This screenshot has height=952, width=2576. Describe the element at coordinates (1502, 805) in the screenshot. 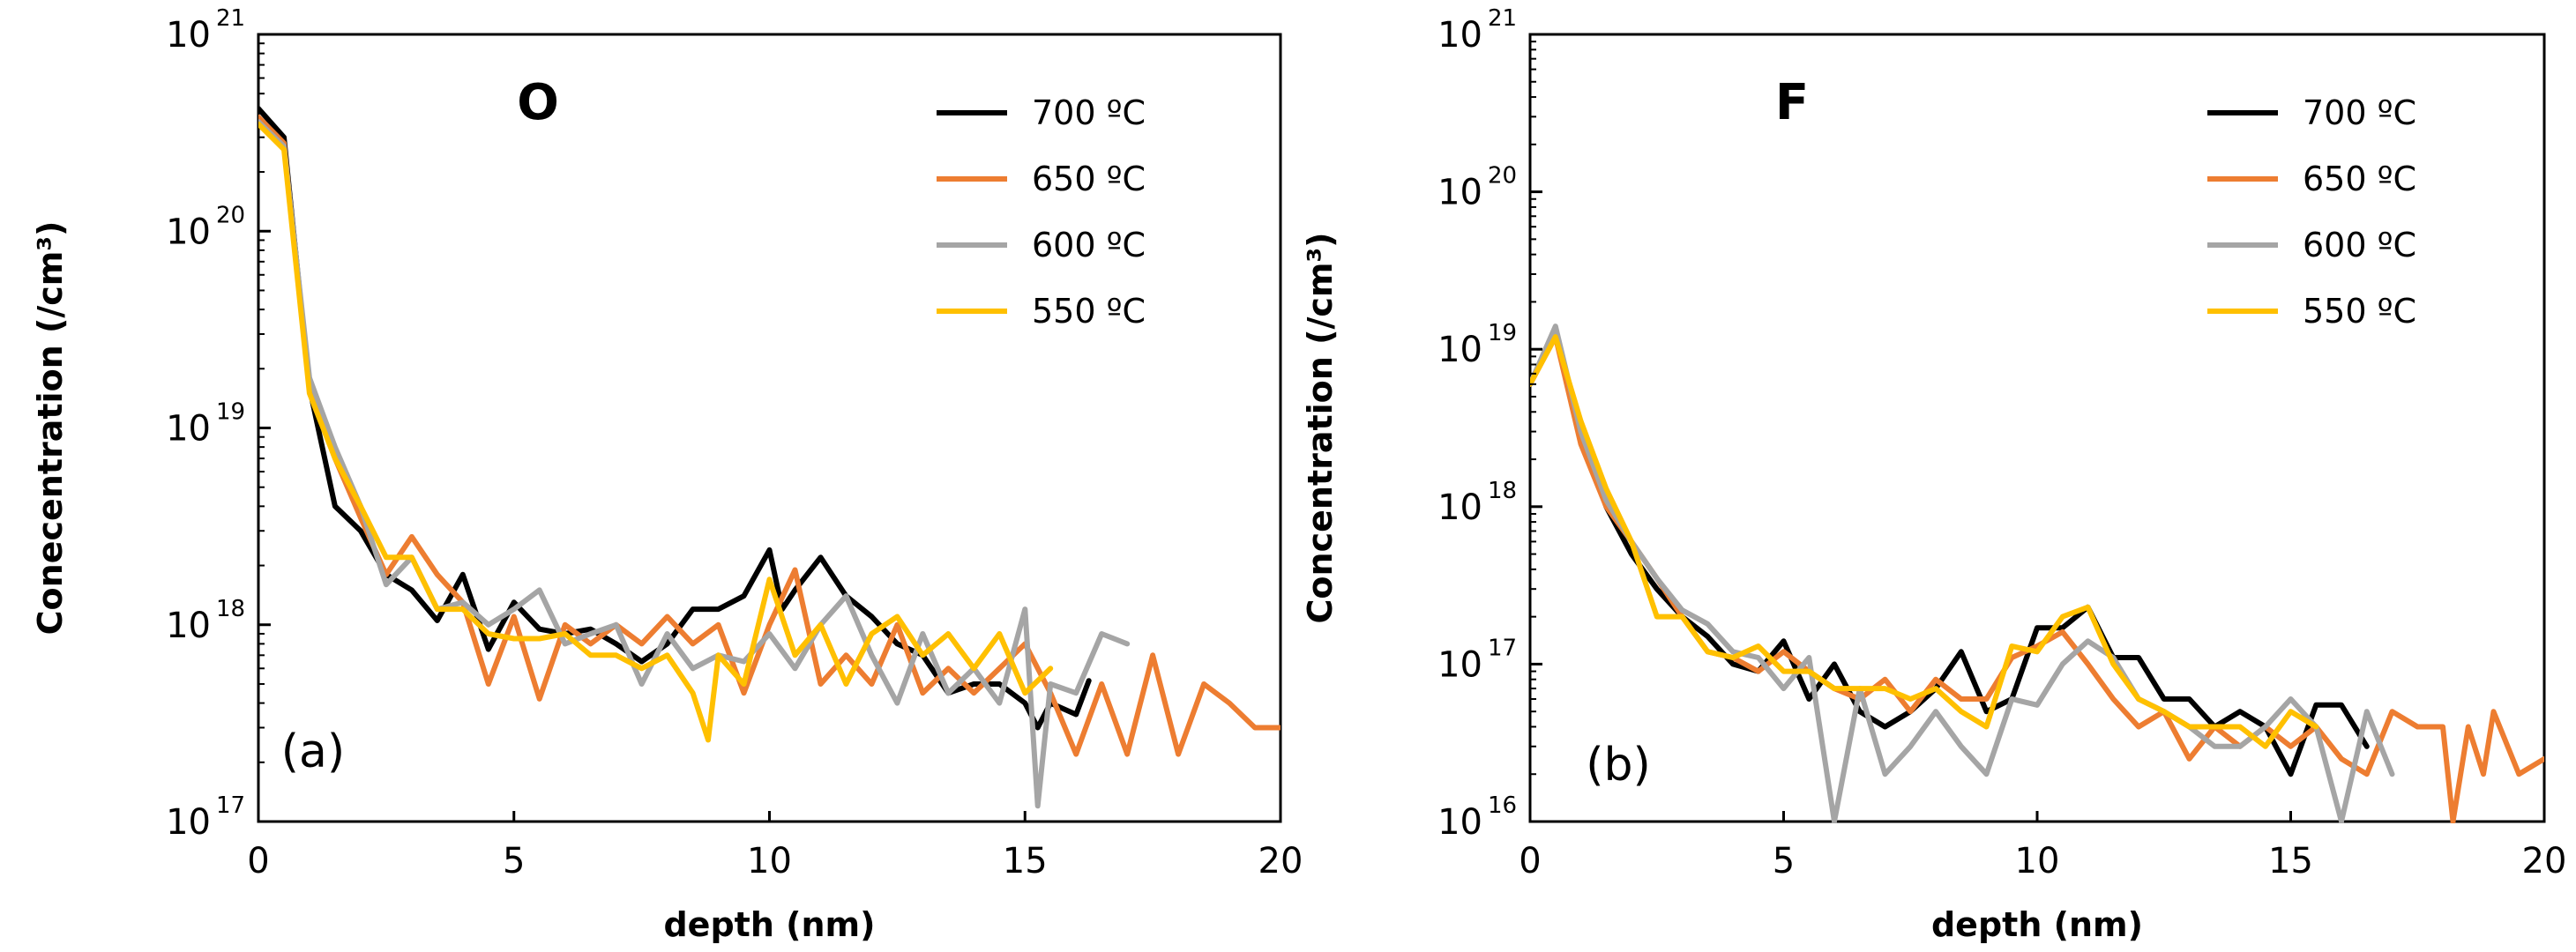

I see `y-tick-exponent: 16` at that location.